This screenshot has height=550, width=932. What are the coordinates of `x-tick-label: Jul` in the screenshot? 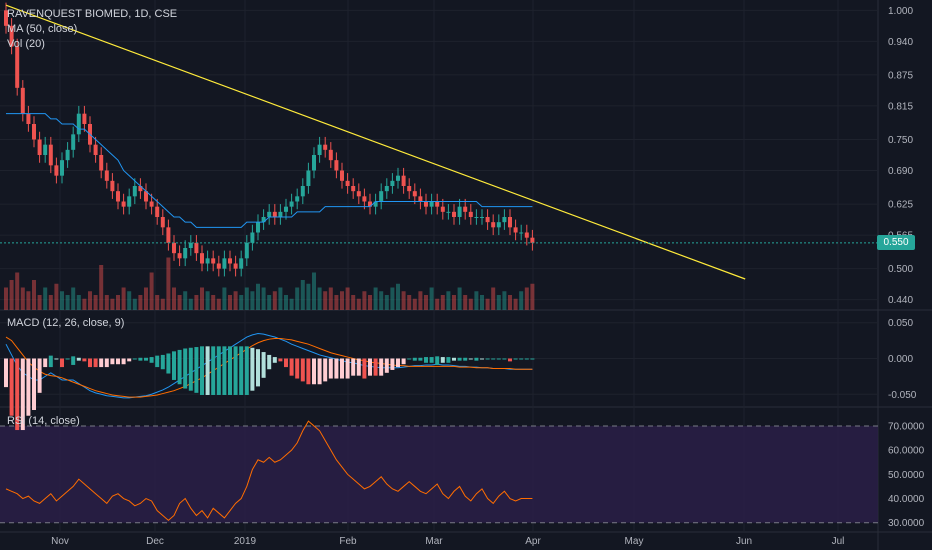 It's located at (838, 541).